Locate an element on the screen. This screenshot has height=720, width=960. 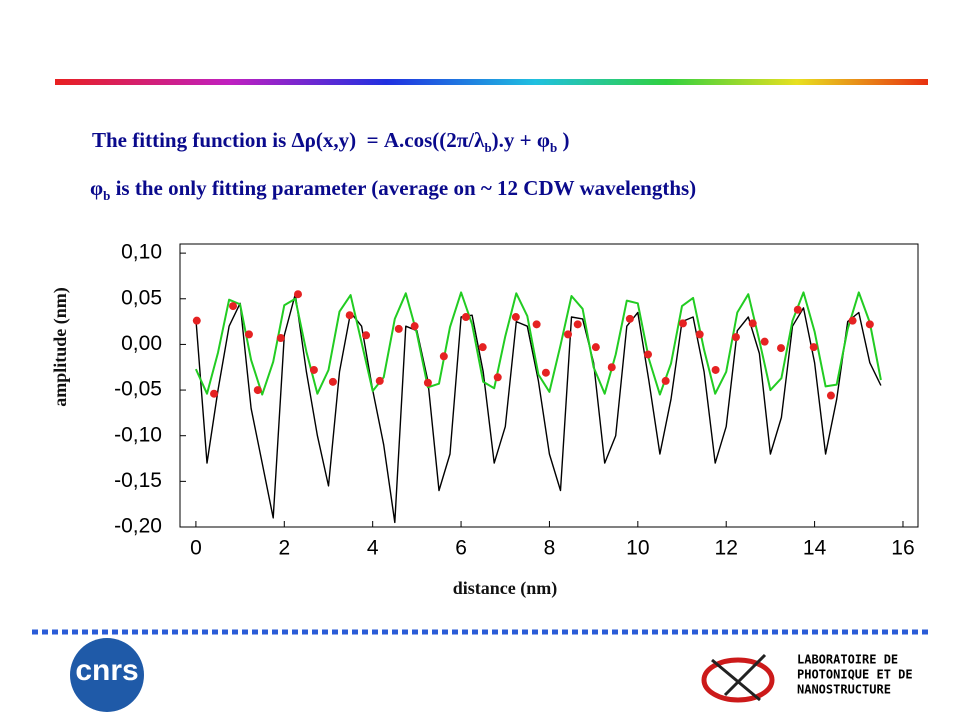
y-tick-label: -0,10 is located at coordinates (138, 434).